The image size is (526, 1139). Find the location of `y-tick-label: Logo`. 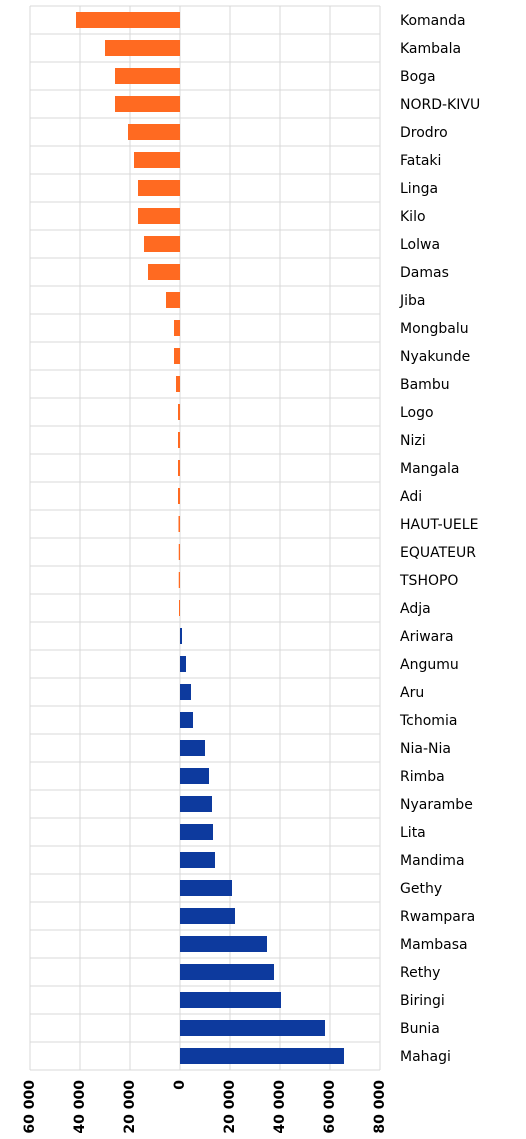

y-tick-label: Logo is located at coordinates (417, 413).